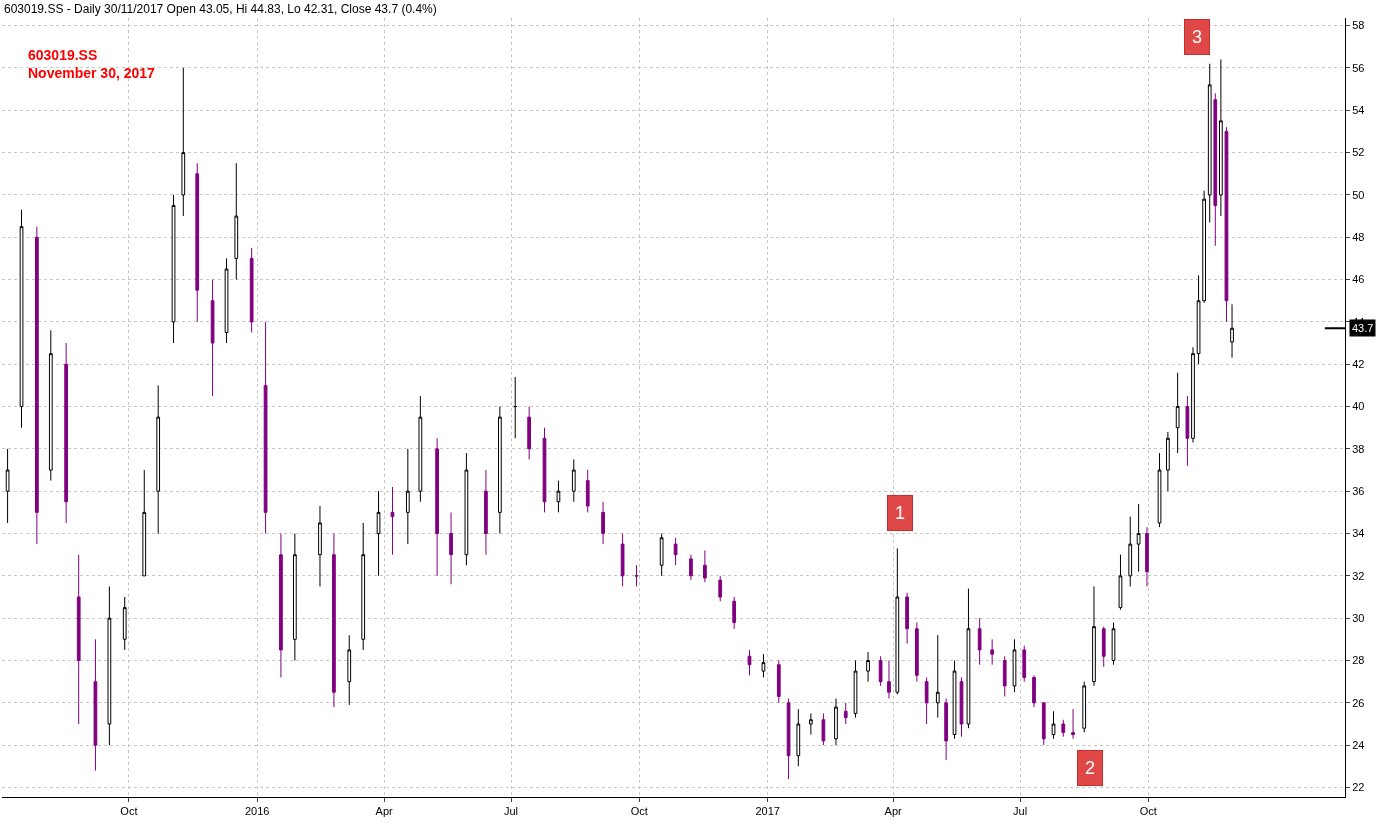 The height and width of the screenshot is (825, 1400). I want to click on x-tick-label: 2016, so click(257, 811).